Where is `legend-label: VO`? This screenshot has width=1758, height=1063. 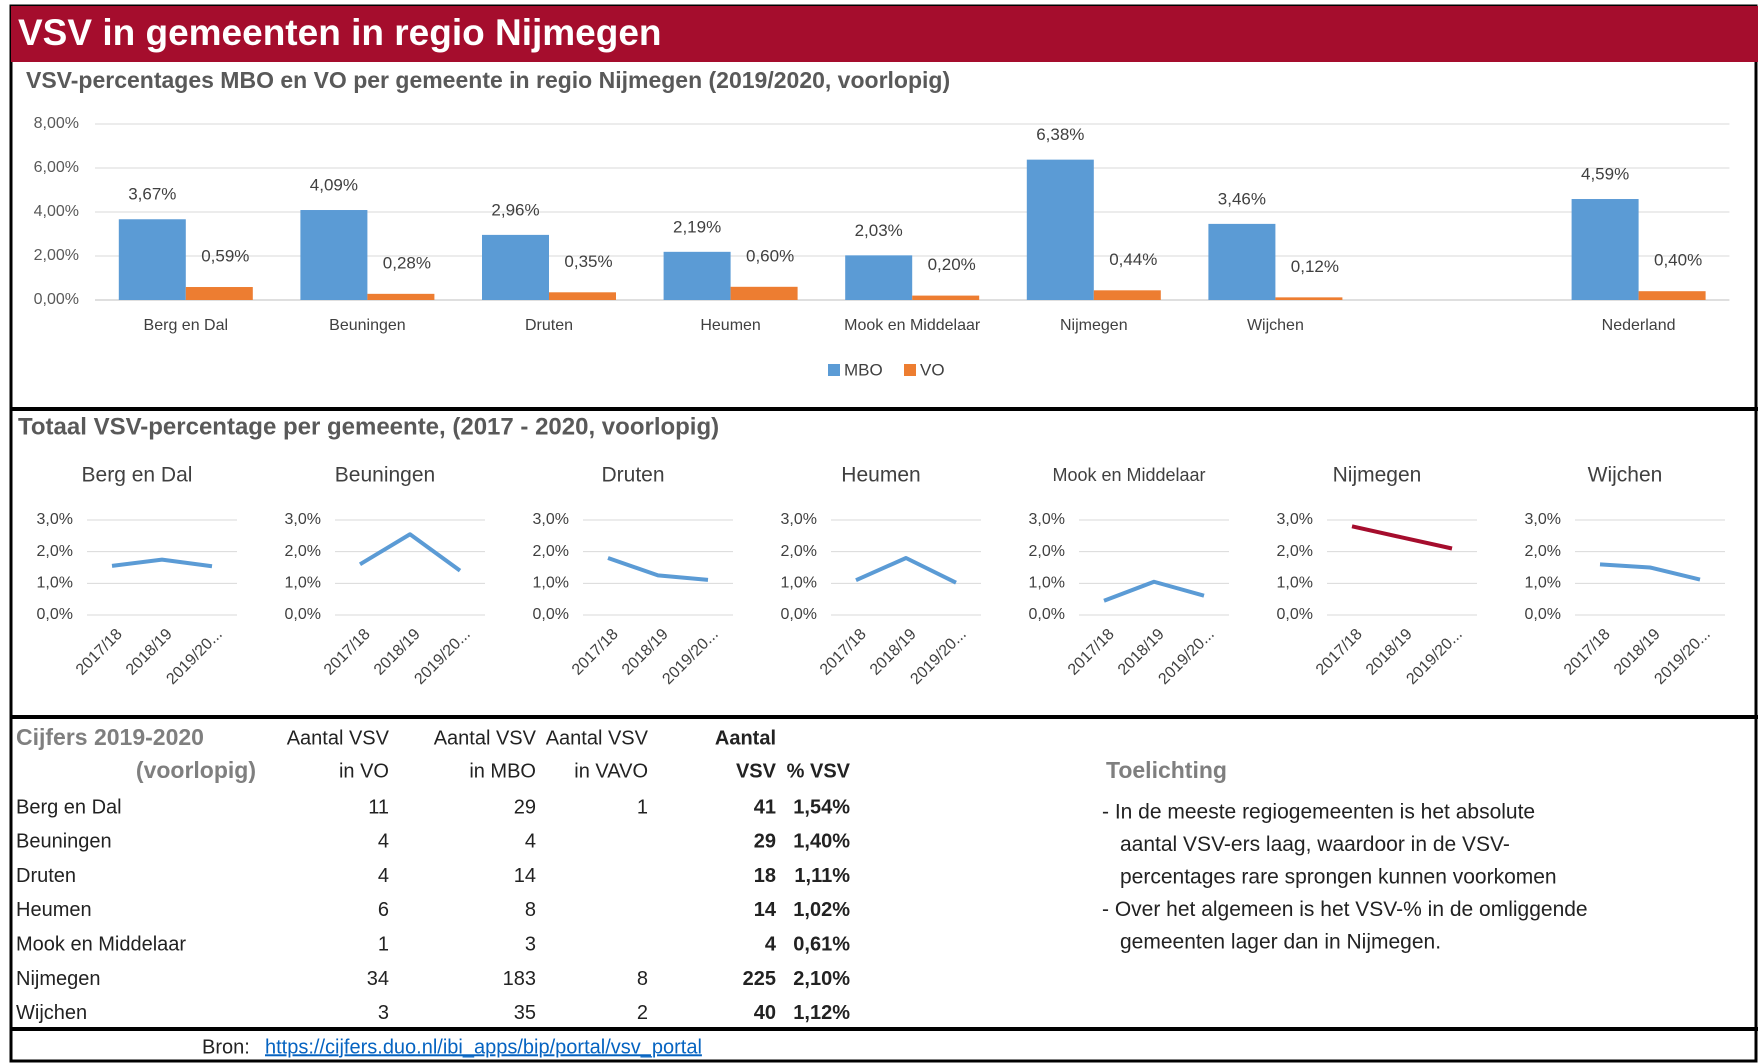
legend-label: VO is located at coordinates (932, 369).